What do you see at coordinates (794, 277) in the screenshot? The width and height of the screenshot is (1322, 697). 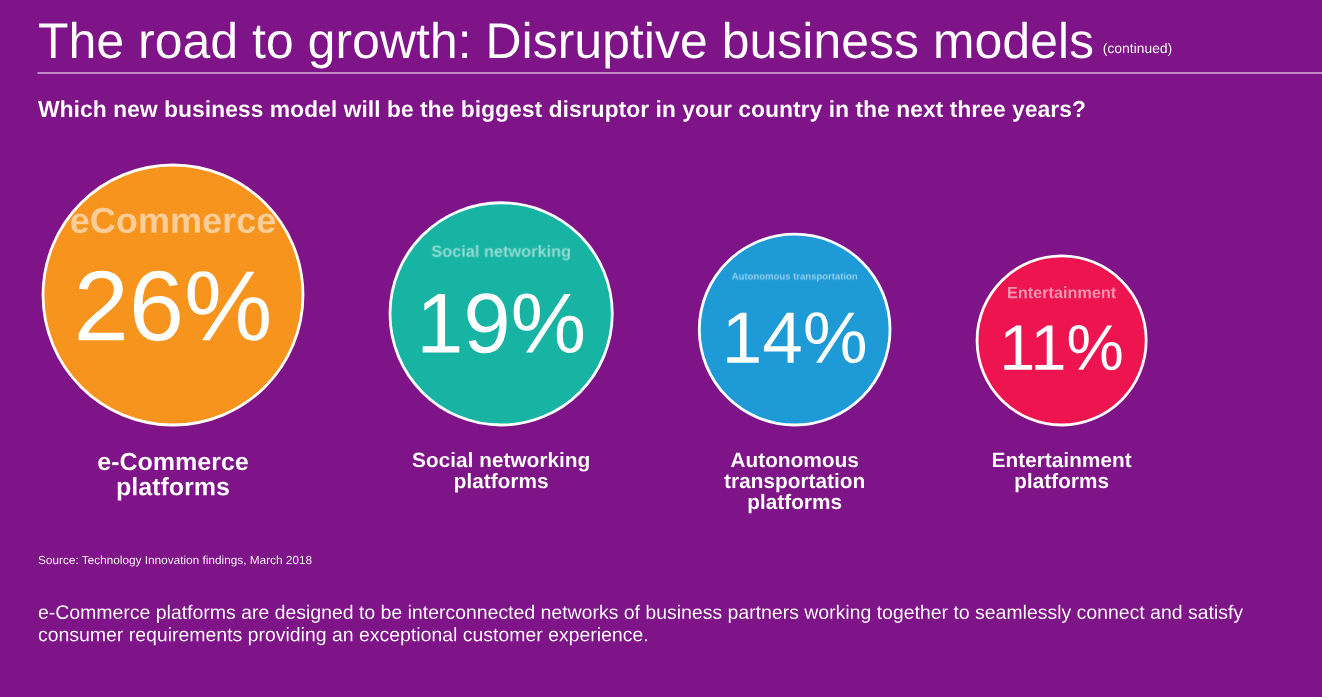 I see `text: Autonomous transportation` at bounding box center [794, 277].